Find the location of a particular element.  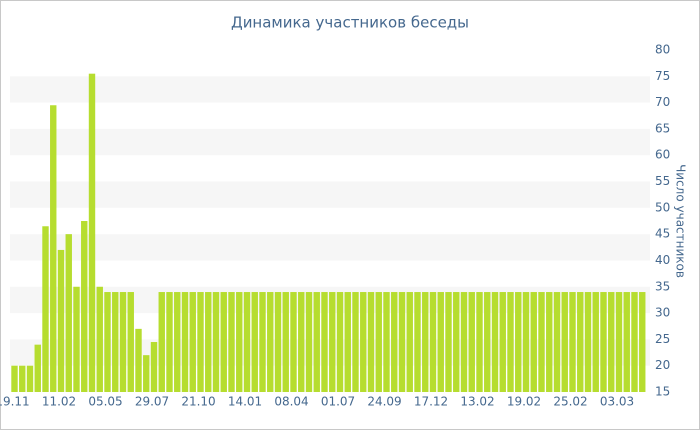

x-tick-label: 08.04 is located at coordinates (291, 402).